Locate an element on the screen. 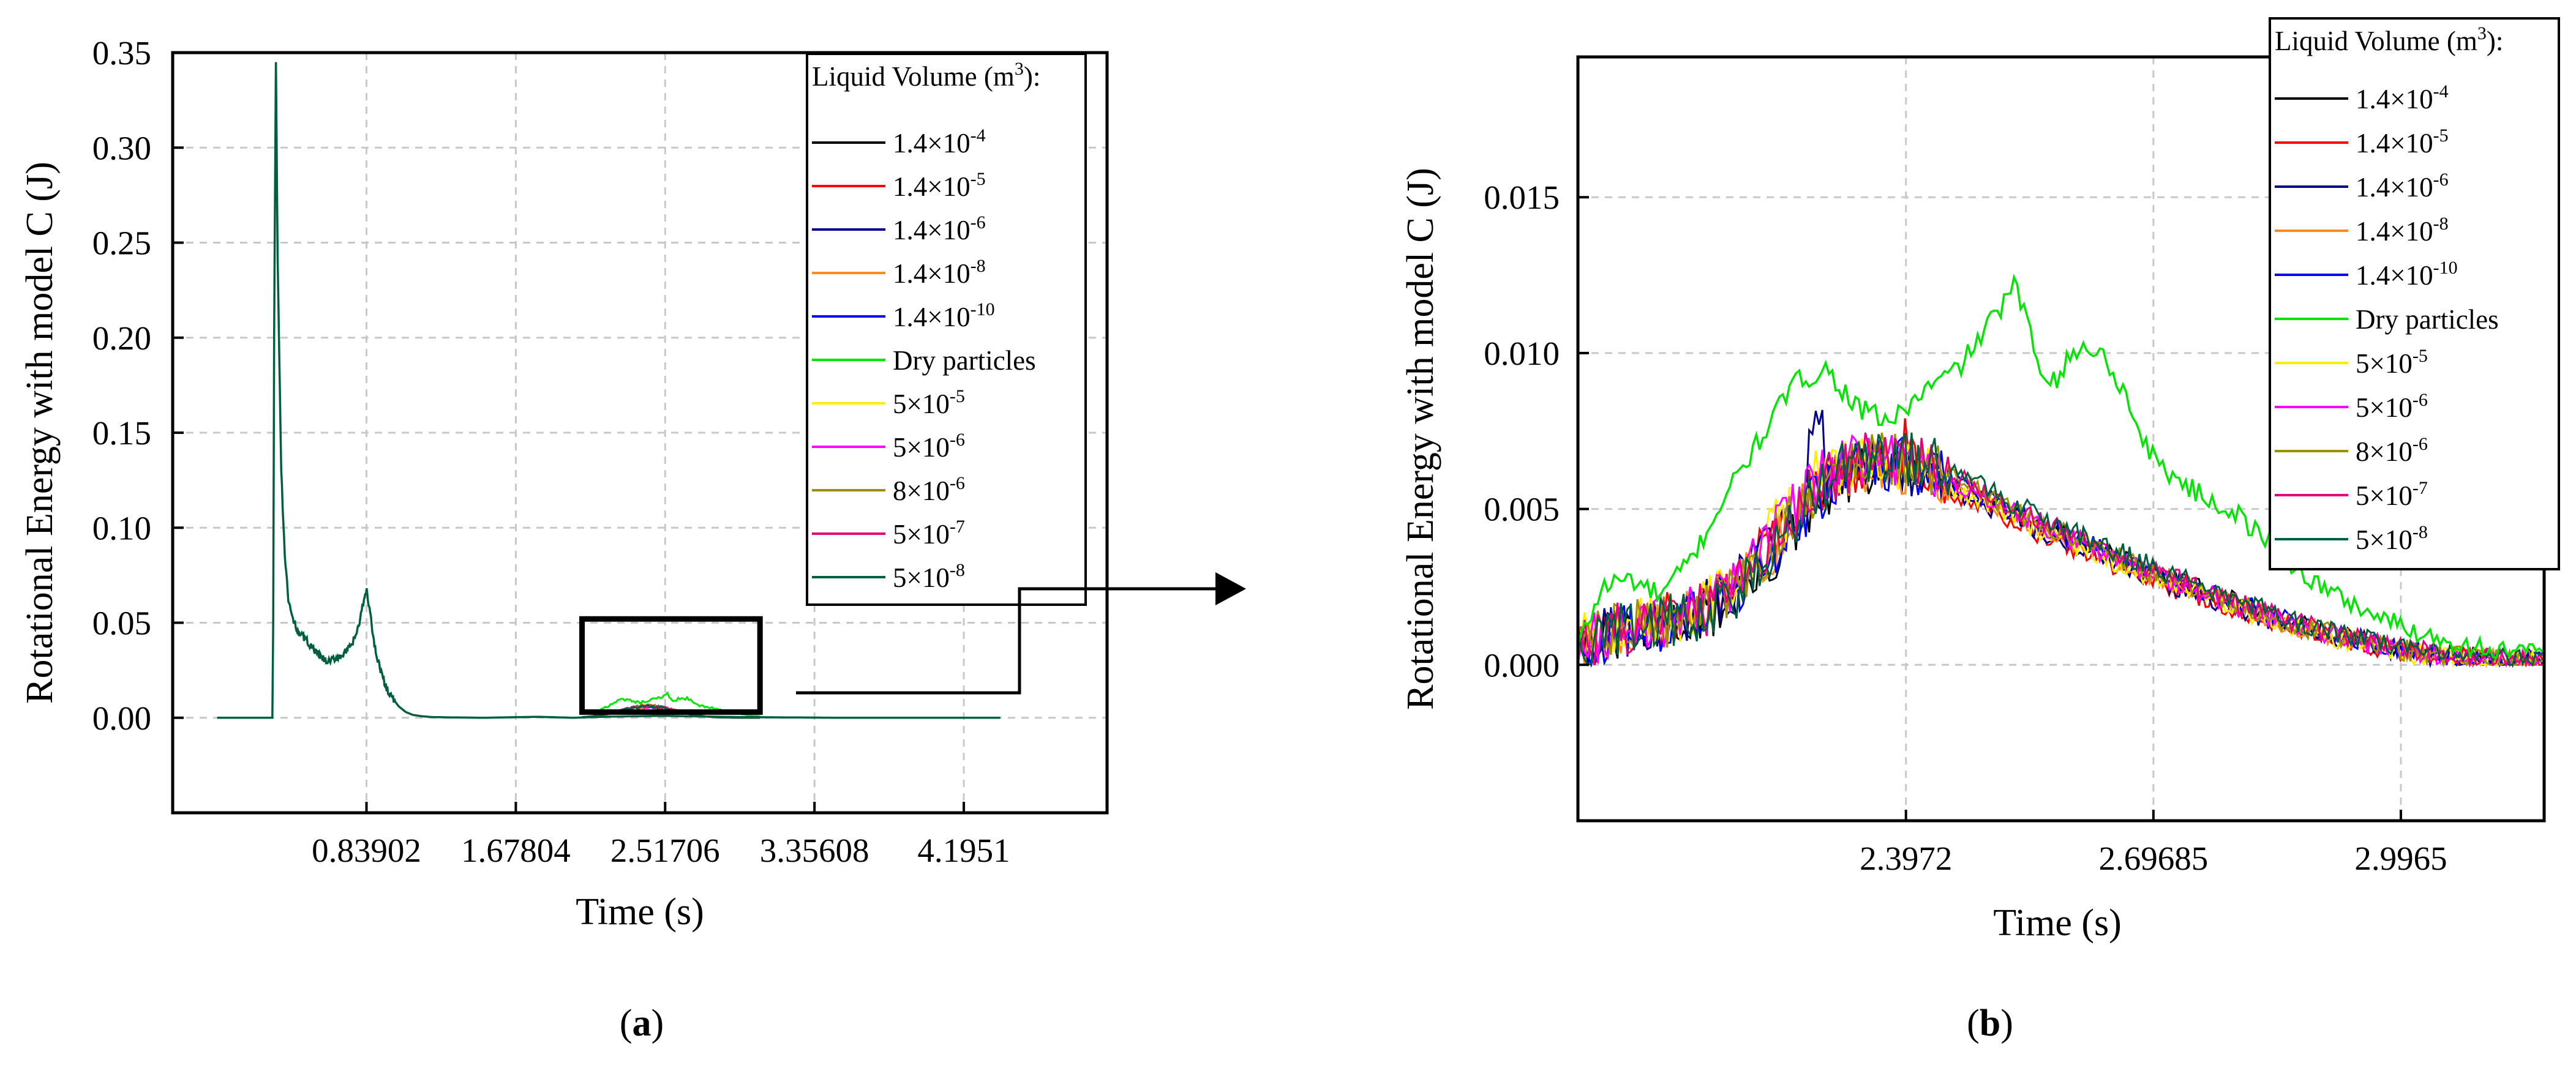 The width and height of the screenshot is (2576, 1068). panel-a-legend-label: 5×10⁻⁶ is located at coordinates (929, 446).